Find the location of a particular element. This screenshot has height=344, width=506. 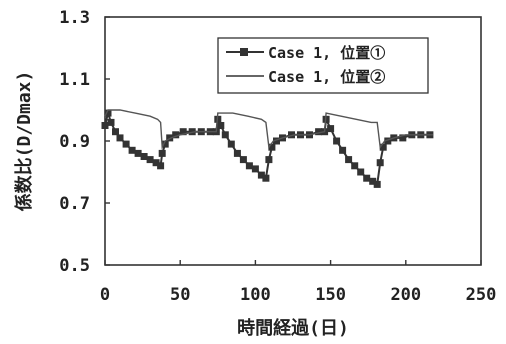

y-tick-label: 0.9 is located at coordinates (74, 142).